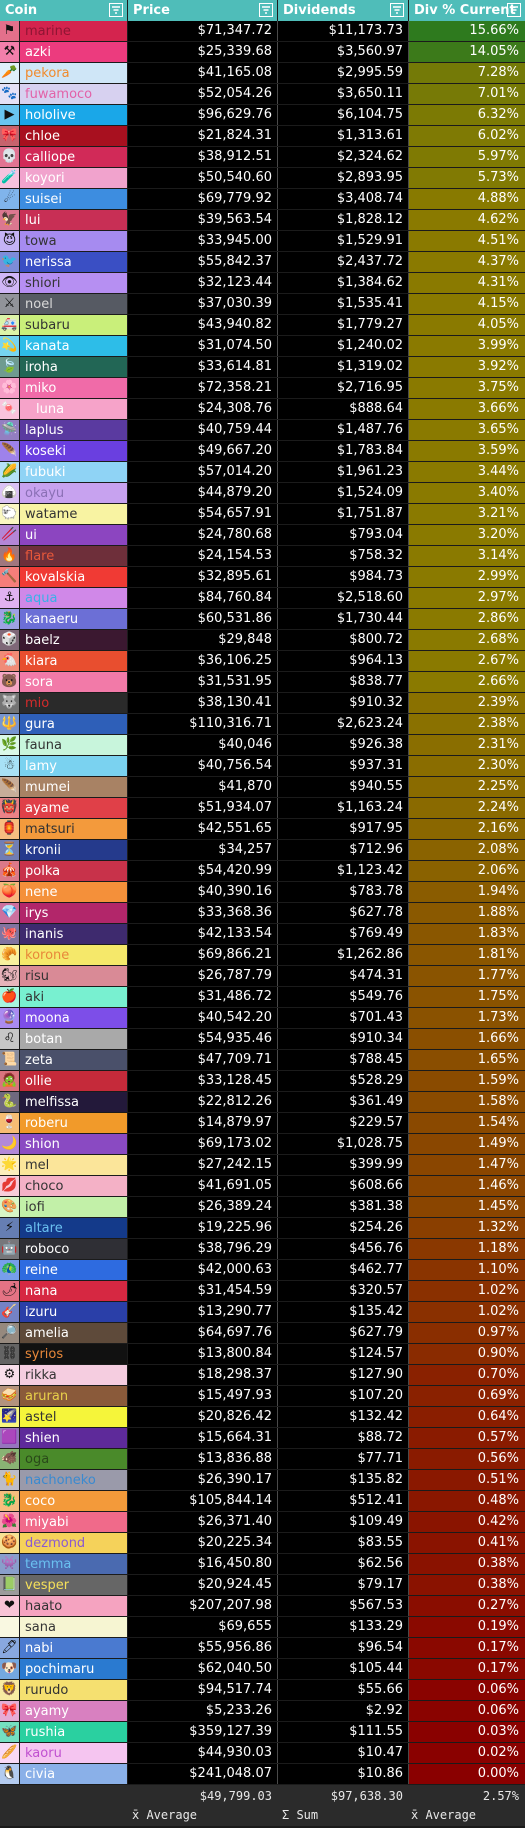 The width and height of the screenshot is (525, 1828). I want to click on coin-cell: 🍷 roberu, so click(64, 1123).